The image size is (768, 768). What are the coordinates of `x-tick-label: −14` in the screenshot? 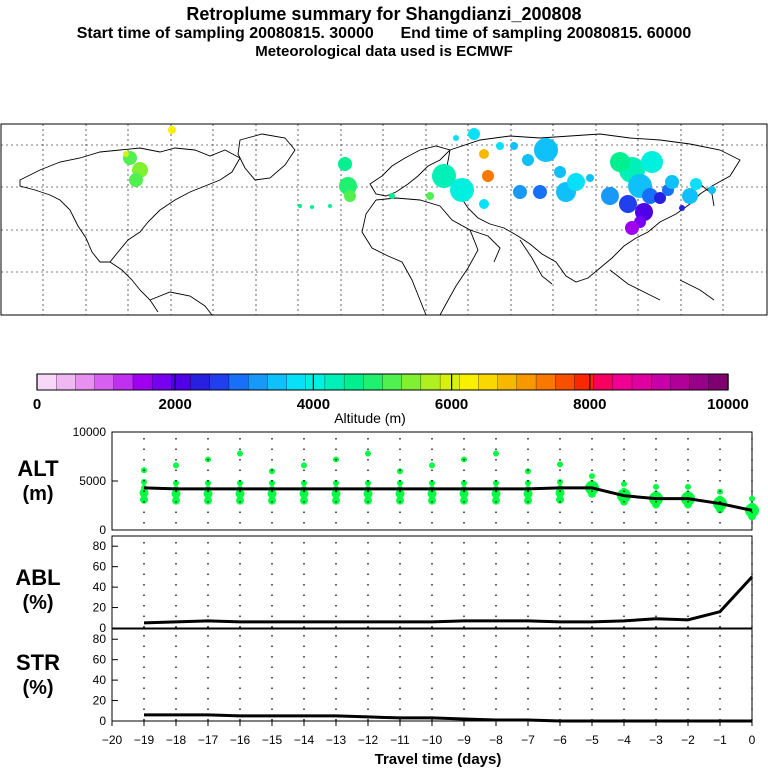 It's located at (304, 740).